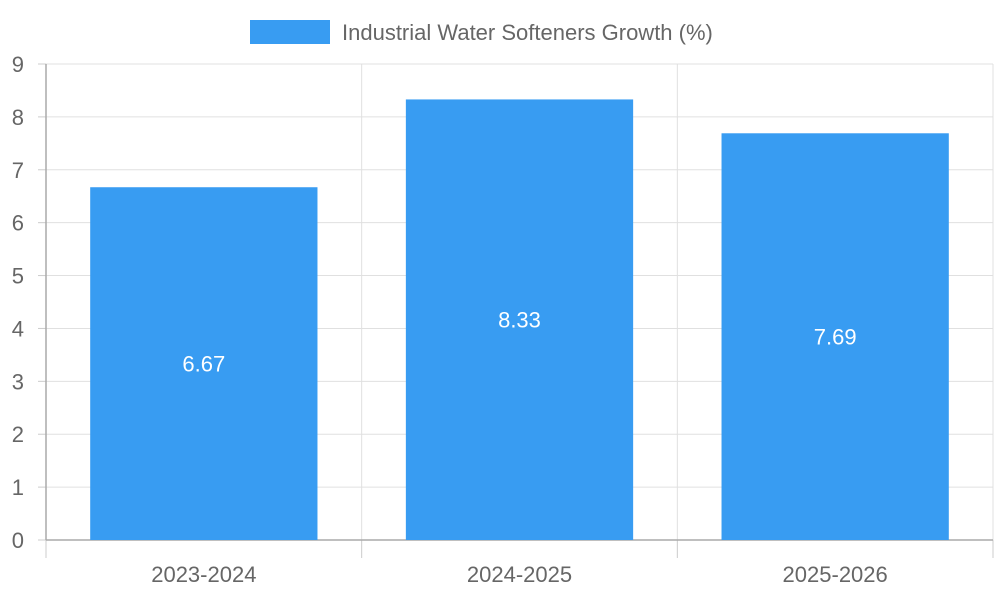 This screenshot has height=600, width=1000. What do you see at coordinates (18, 540) in the screenshot?
I see `y-tick-label: 0` at bounding box center [18, 540].